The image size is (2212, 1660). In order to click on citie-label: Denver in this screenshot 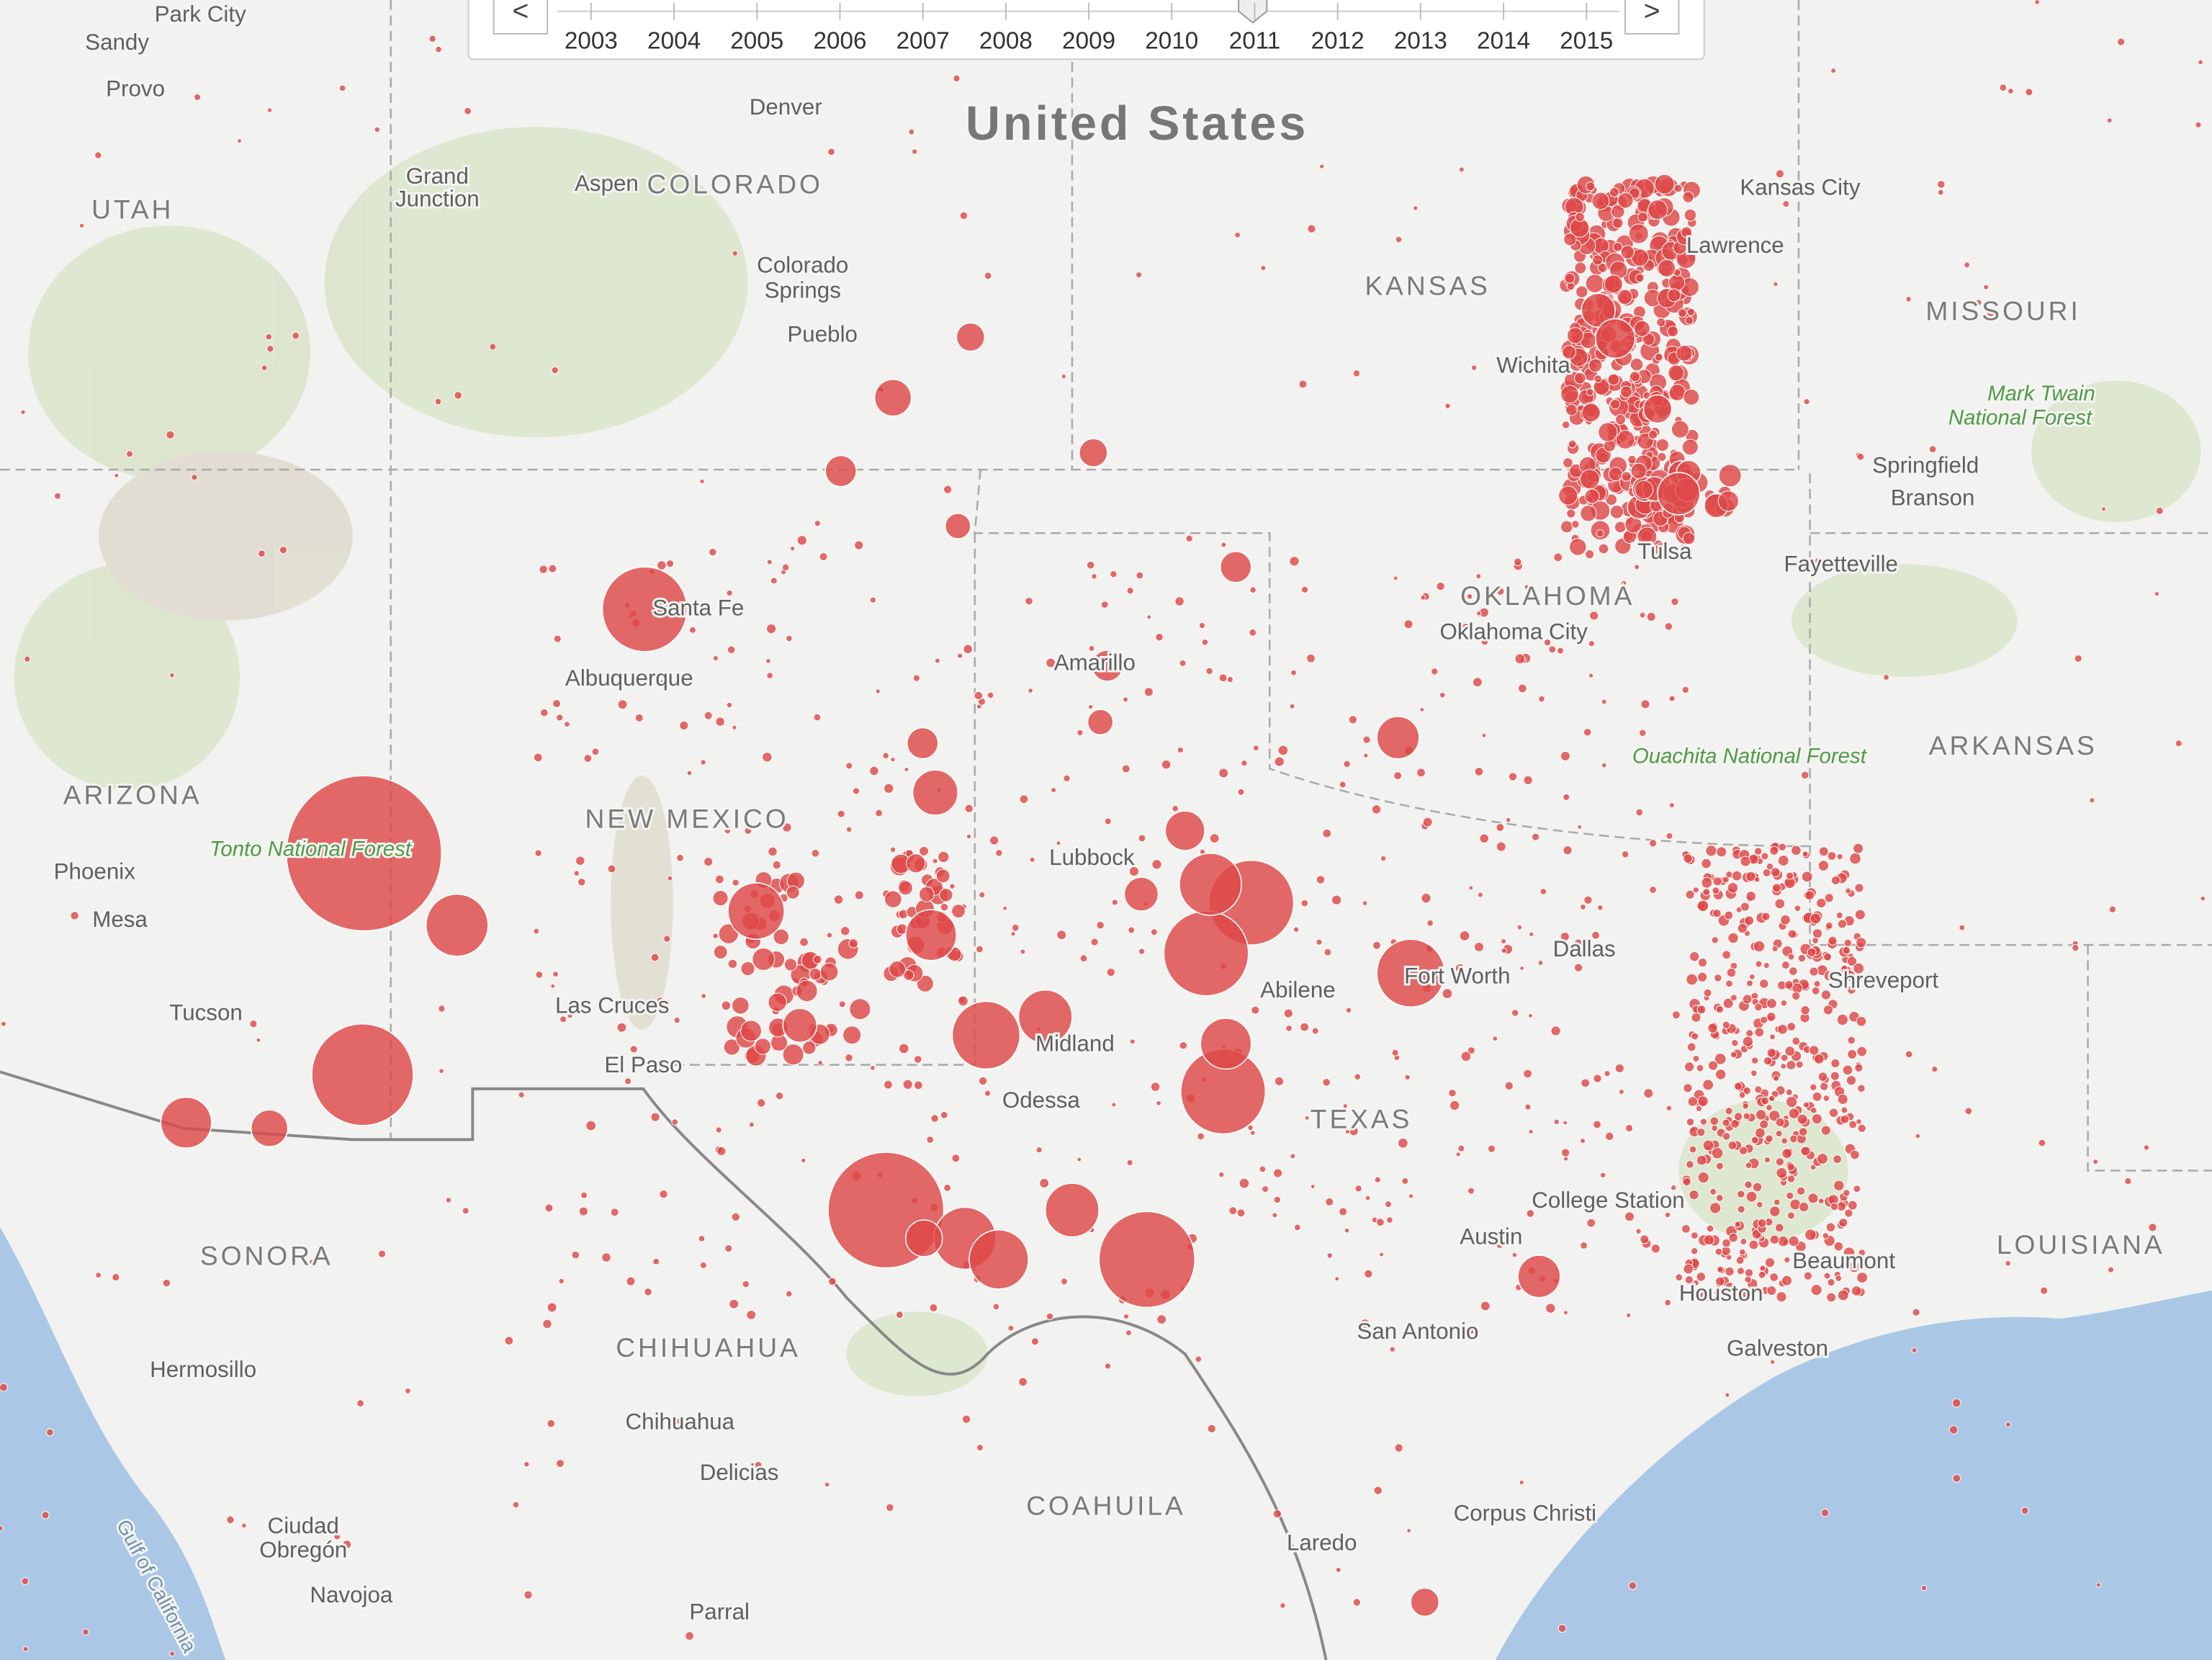, I will do `click(785, 107)`.